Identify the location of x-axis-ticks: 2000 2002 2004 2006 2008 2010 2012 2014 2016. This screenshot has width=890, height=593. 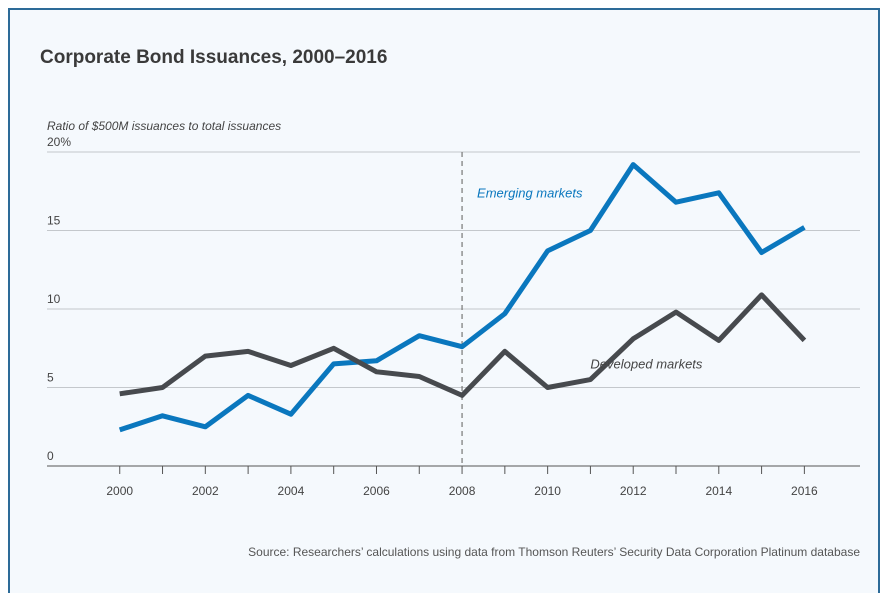
(462, 482).